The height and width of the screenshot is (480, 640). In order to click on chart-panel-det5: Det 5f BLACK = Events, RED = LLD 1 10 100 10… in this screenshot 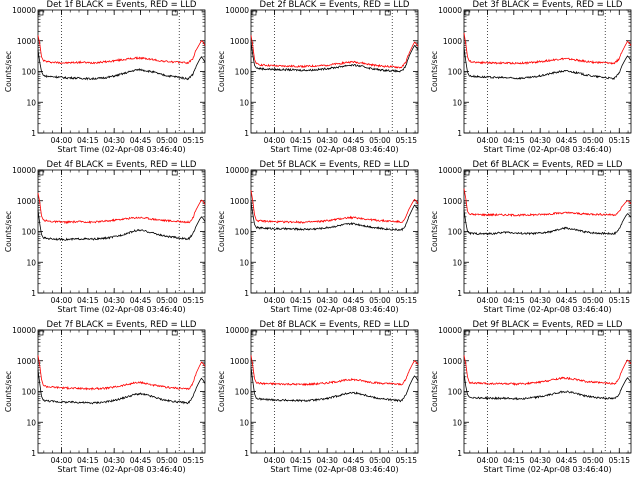, I will do `click(319, 240)`.